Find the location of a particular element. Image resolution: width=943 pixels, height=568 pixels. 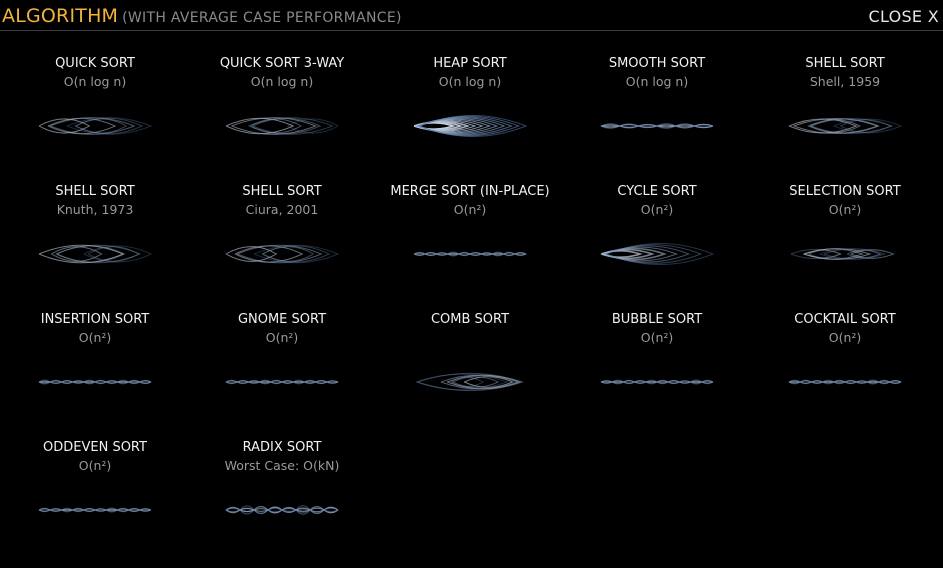

algorithm-name: RADIX SORT is located at coordinates (282, 447).